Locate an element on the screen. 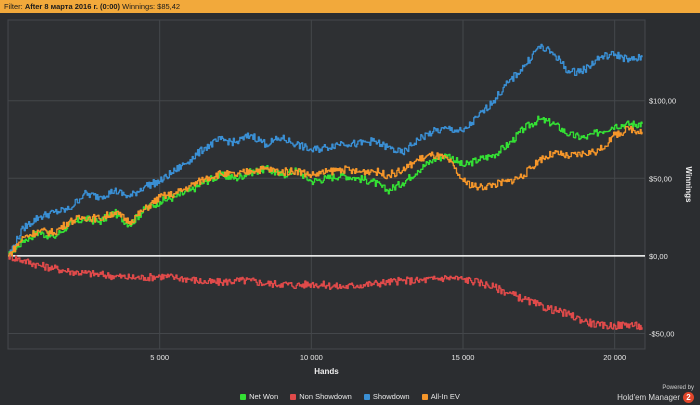 The image size is (700, 405). y-tick-label: $0,00 is located at coordinates (658, 256).